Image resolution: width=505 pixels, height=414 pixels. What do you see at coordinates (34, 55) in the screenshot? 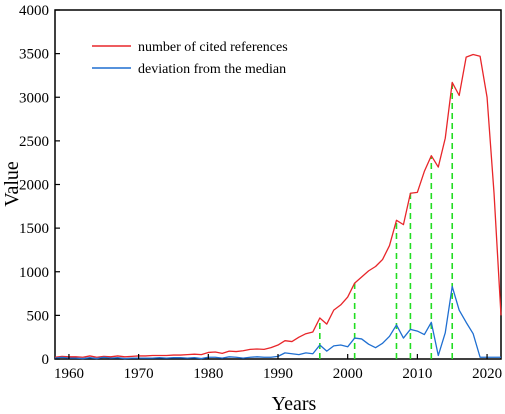
I see `y-tick-label: 3500` at bounding box center [34, 55].